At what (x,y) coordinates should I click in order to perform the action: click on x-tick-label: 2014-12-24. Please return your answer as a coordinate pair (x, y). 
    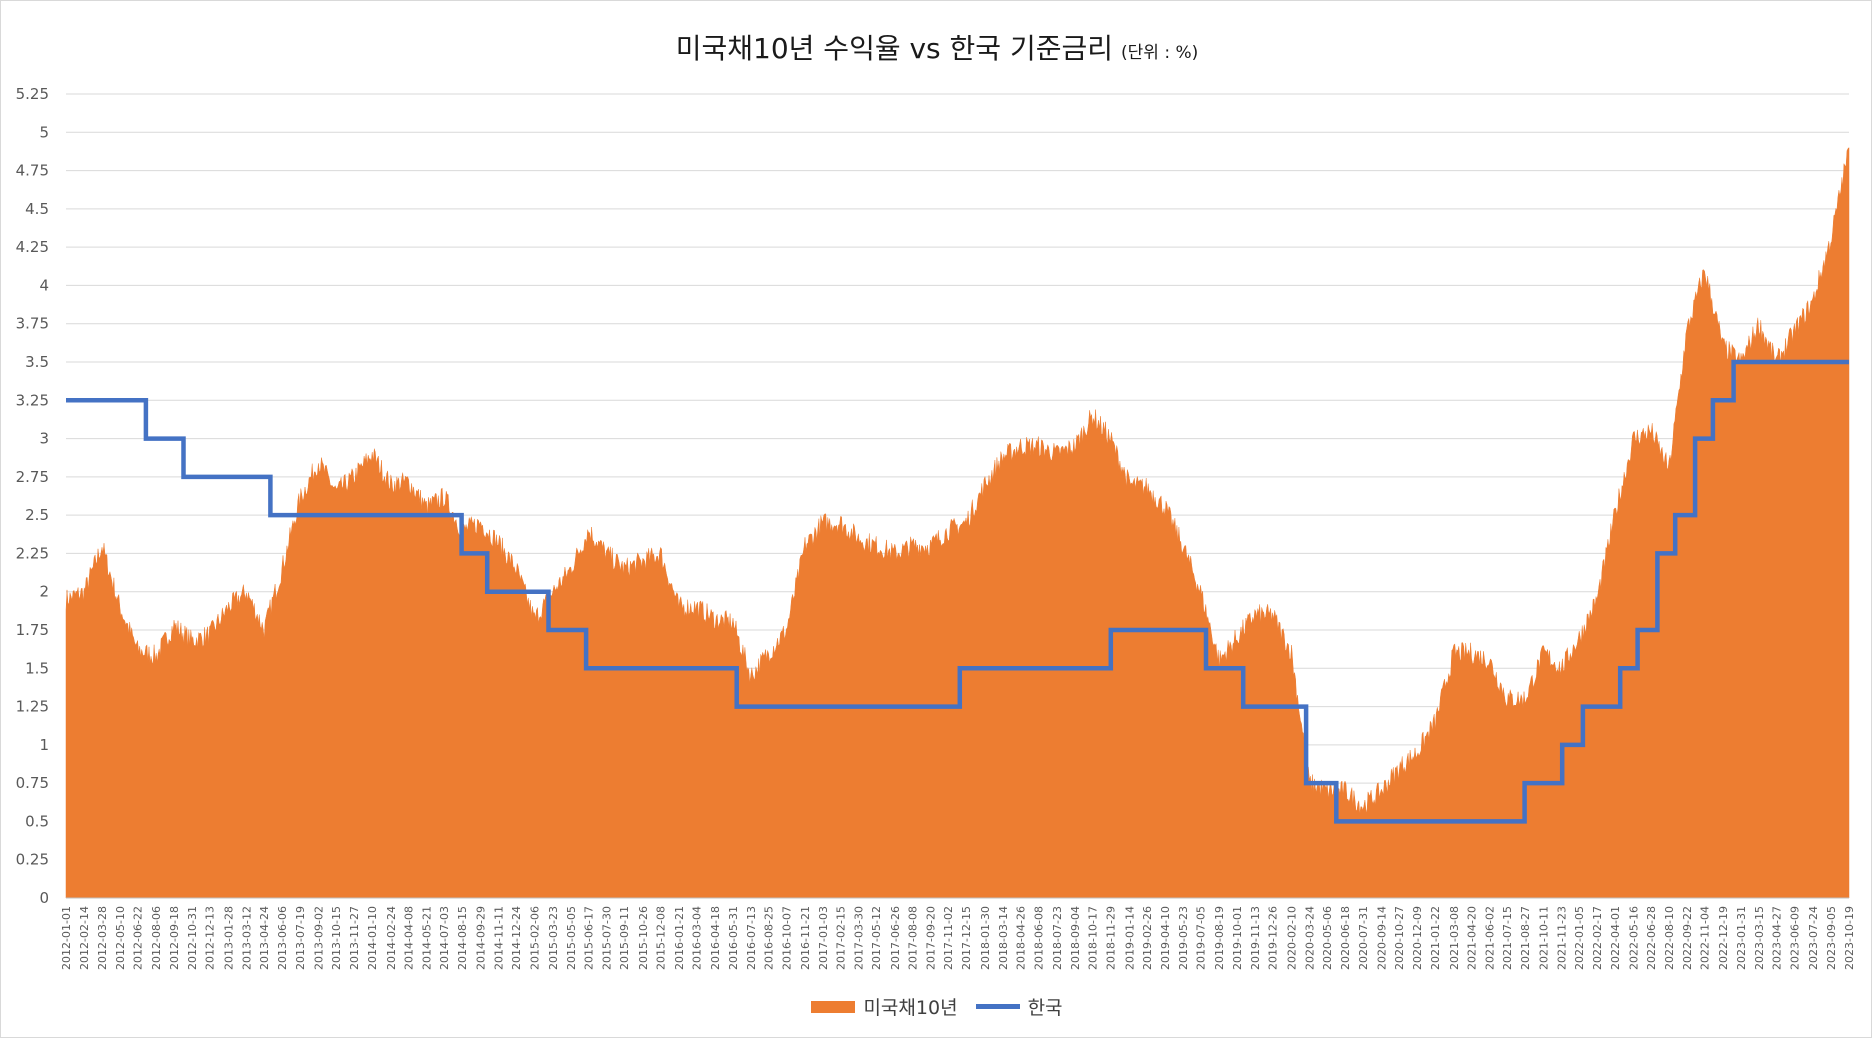
    Looking at the image, I should click on (516, 938).